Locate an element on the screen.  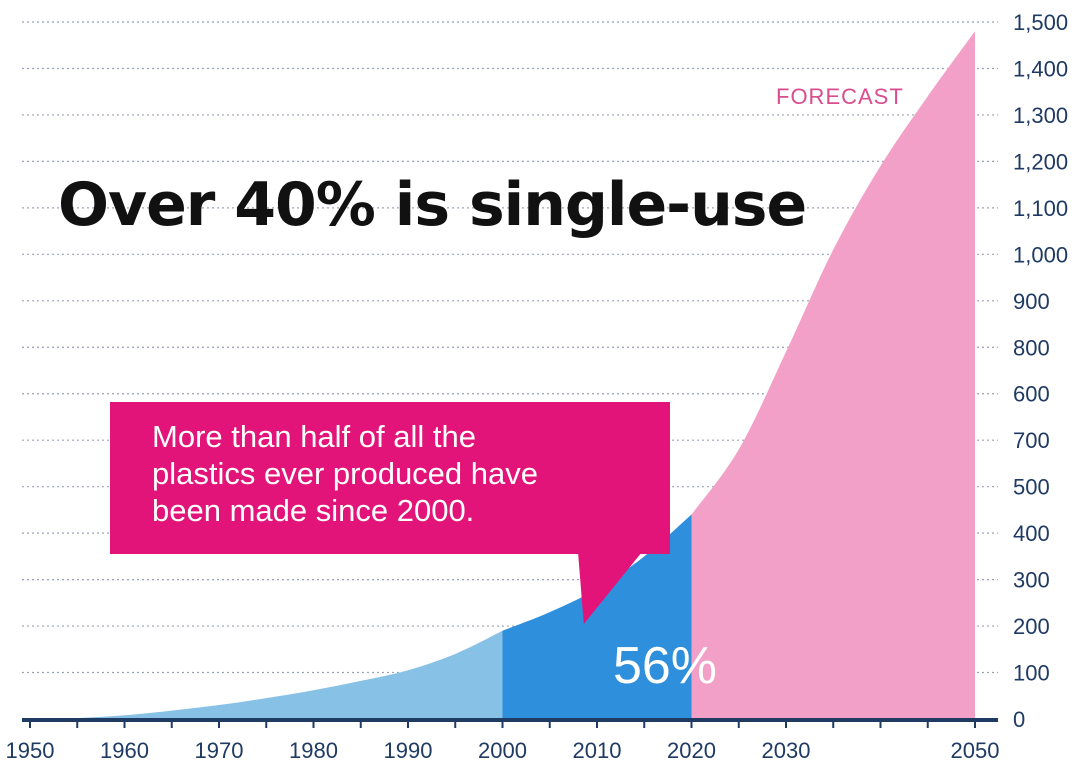
x-tick-label: 1970 is located at coordinates (219, 750).